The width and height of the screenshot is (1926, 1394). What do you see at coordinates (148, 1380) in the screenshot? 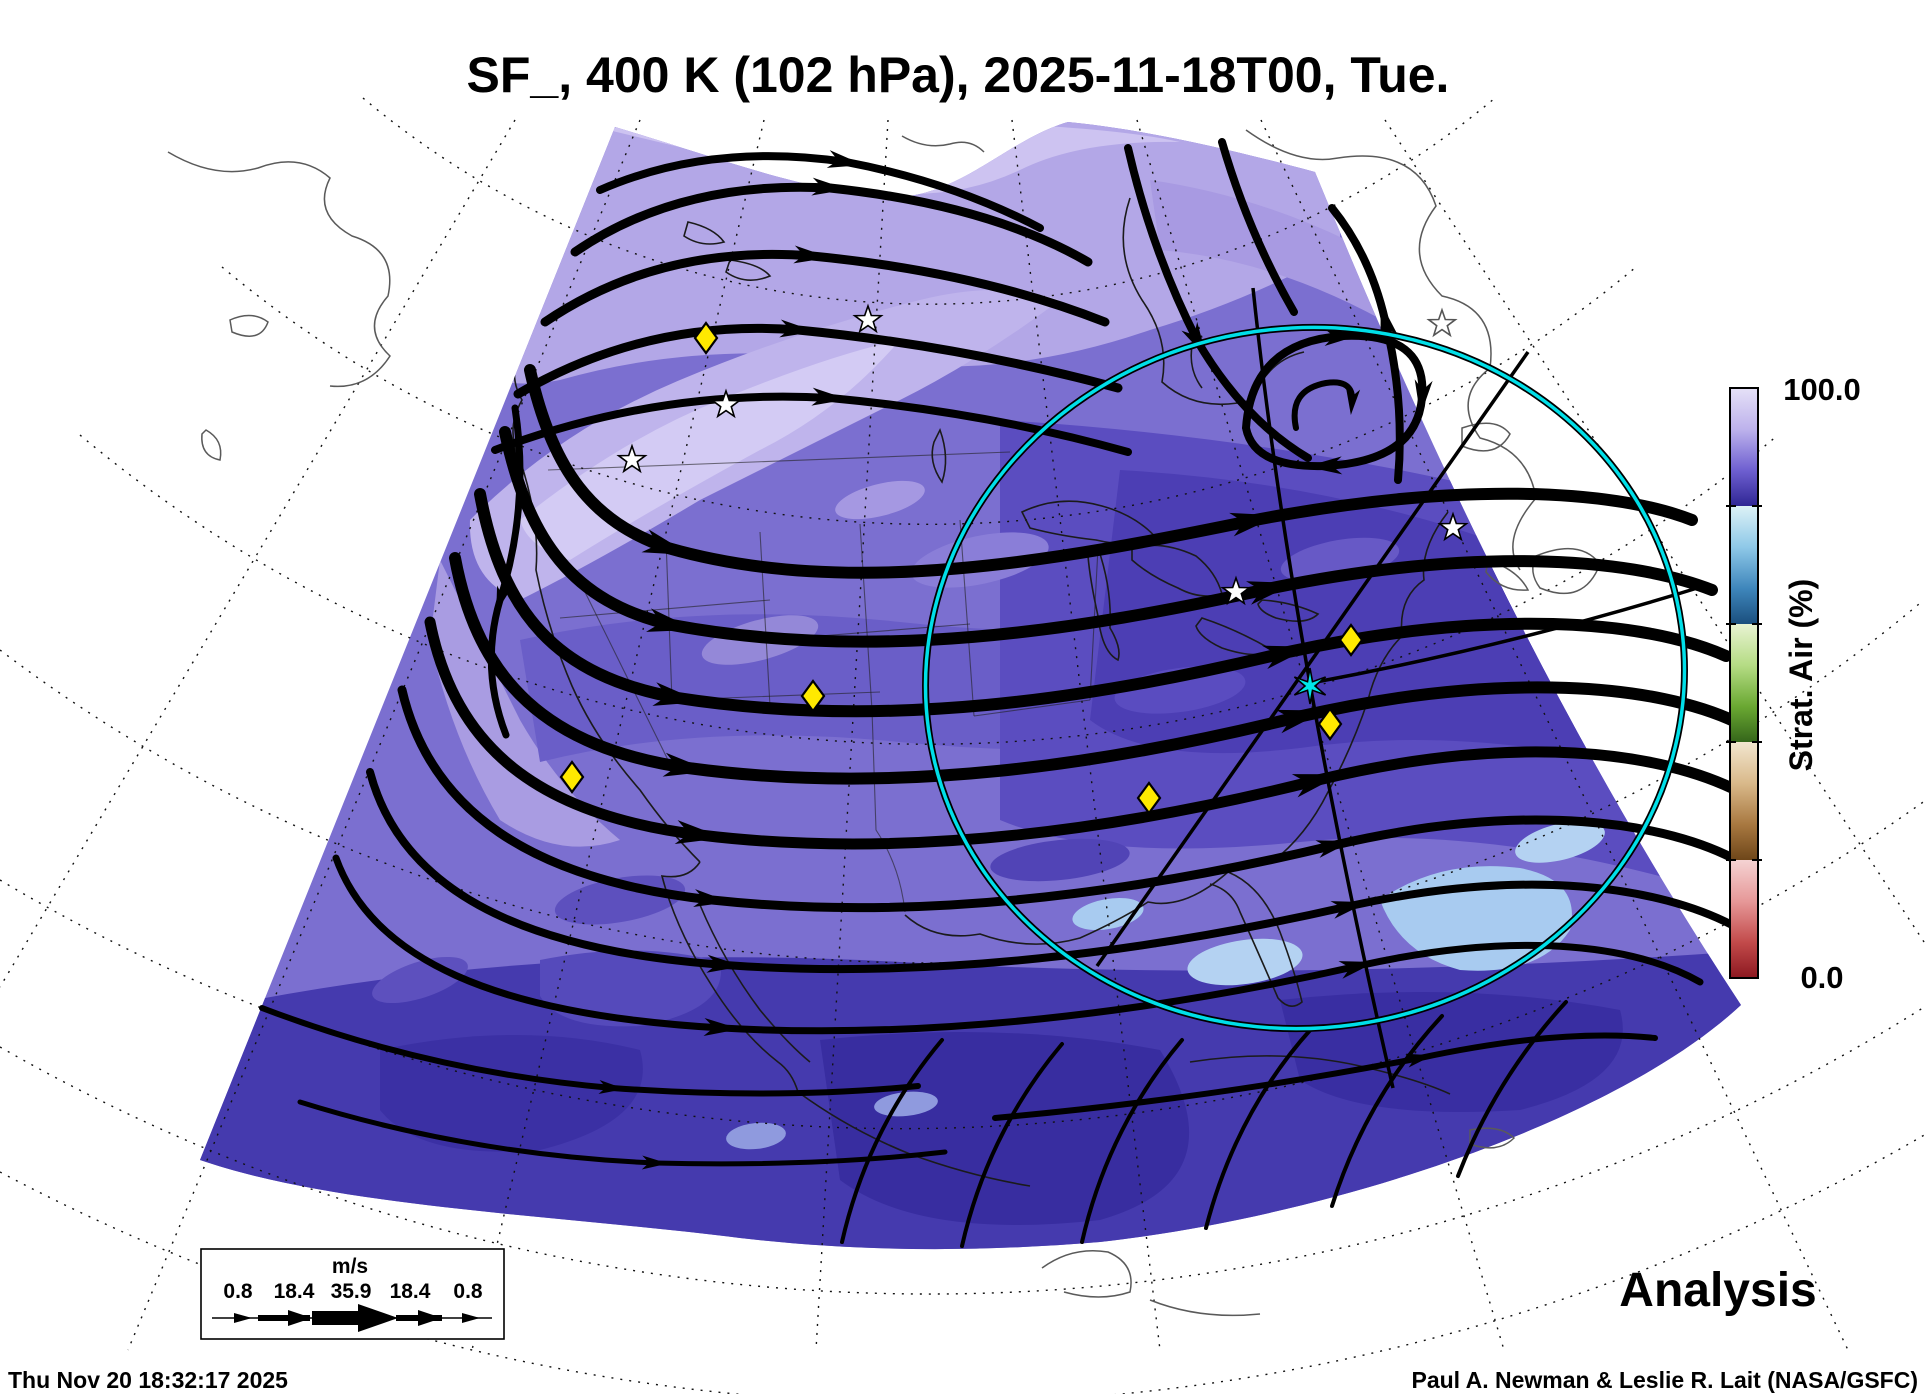
I see `generated-timestamp: Thu Nov 20 18:32:17 2025` at bounding box center [148, 1380].